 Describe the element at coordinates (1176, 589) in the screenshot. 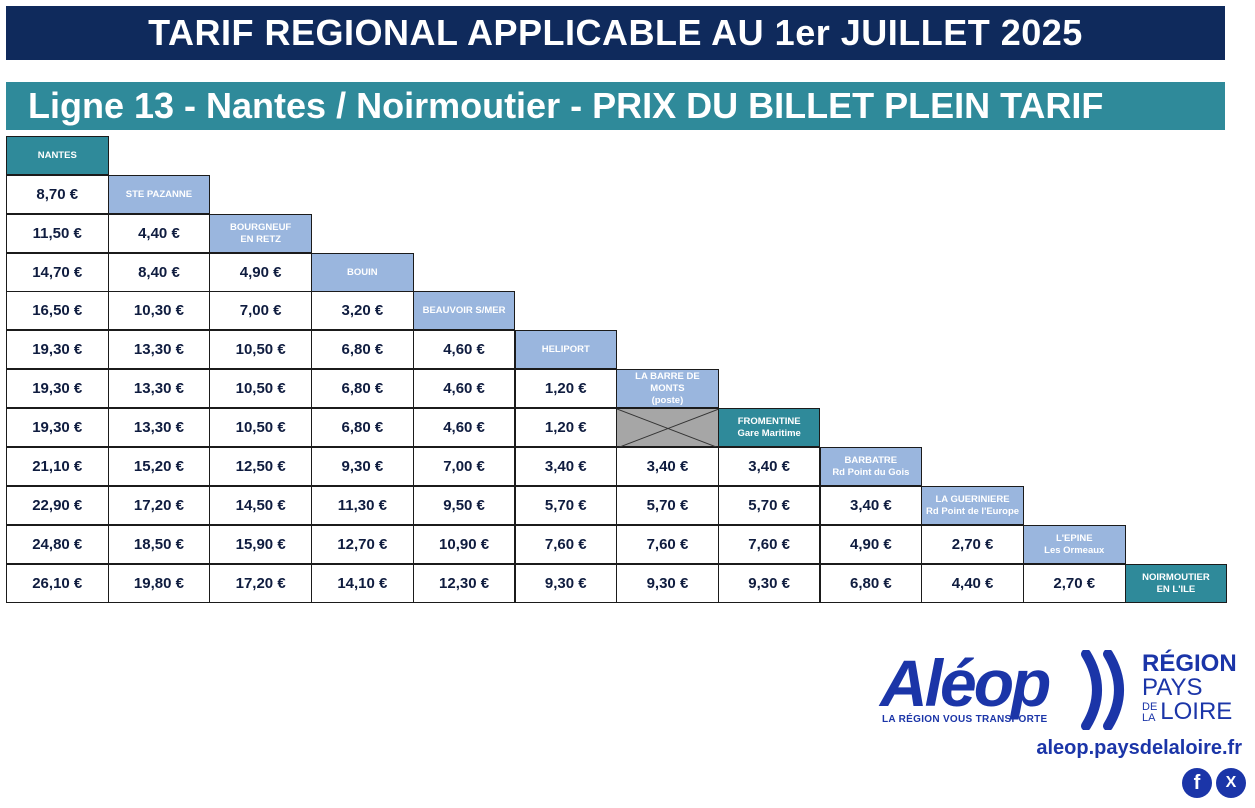

I see `stop-detail: EN L'ILE` at that location.